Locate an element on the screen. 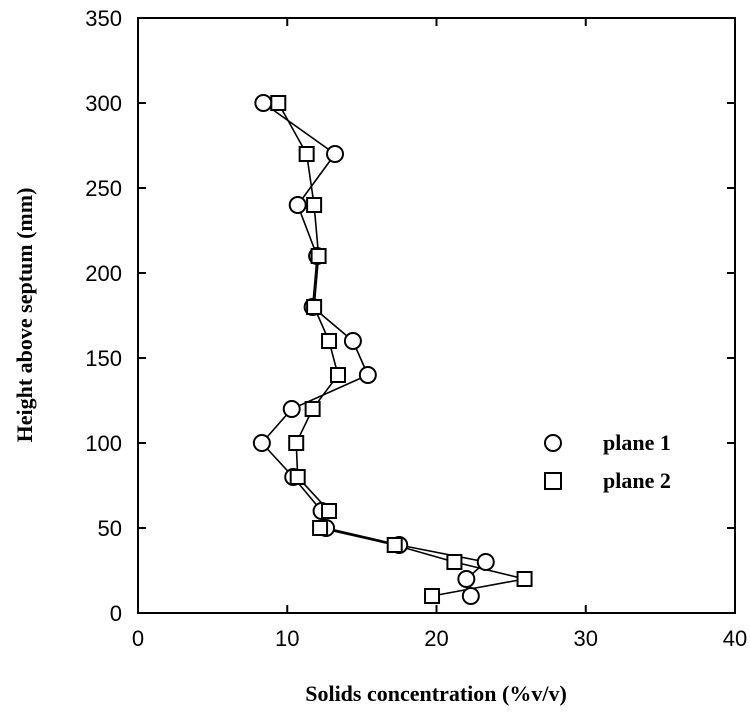  y-tick-label: 200 is located at coordinates (103, 273).